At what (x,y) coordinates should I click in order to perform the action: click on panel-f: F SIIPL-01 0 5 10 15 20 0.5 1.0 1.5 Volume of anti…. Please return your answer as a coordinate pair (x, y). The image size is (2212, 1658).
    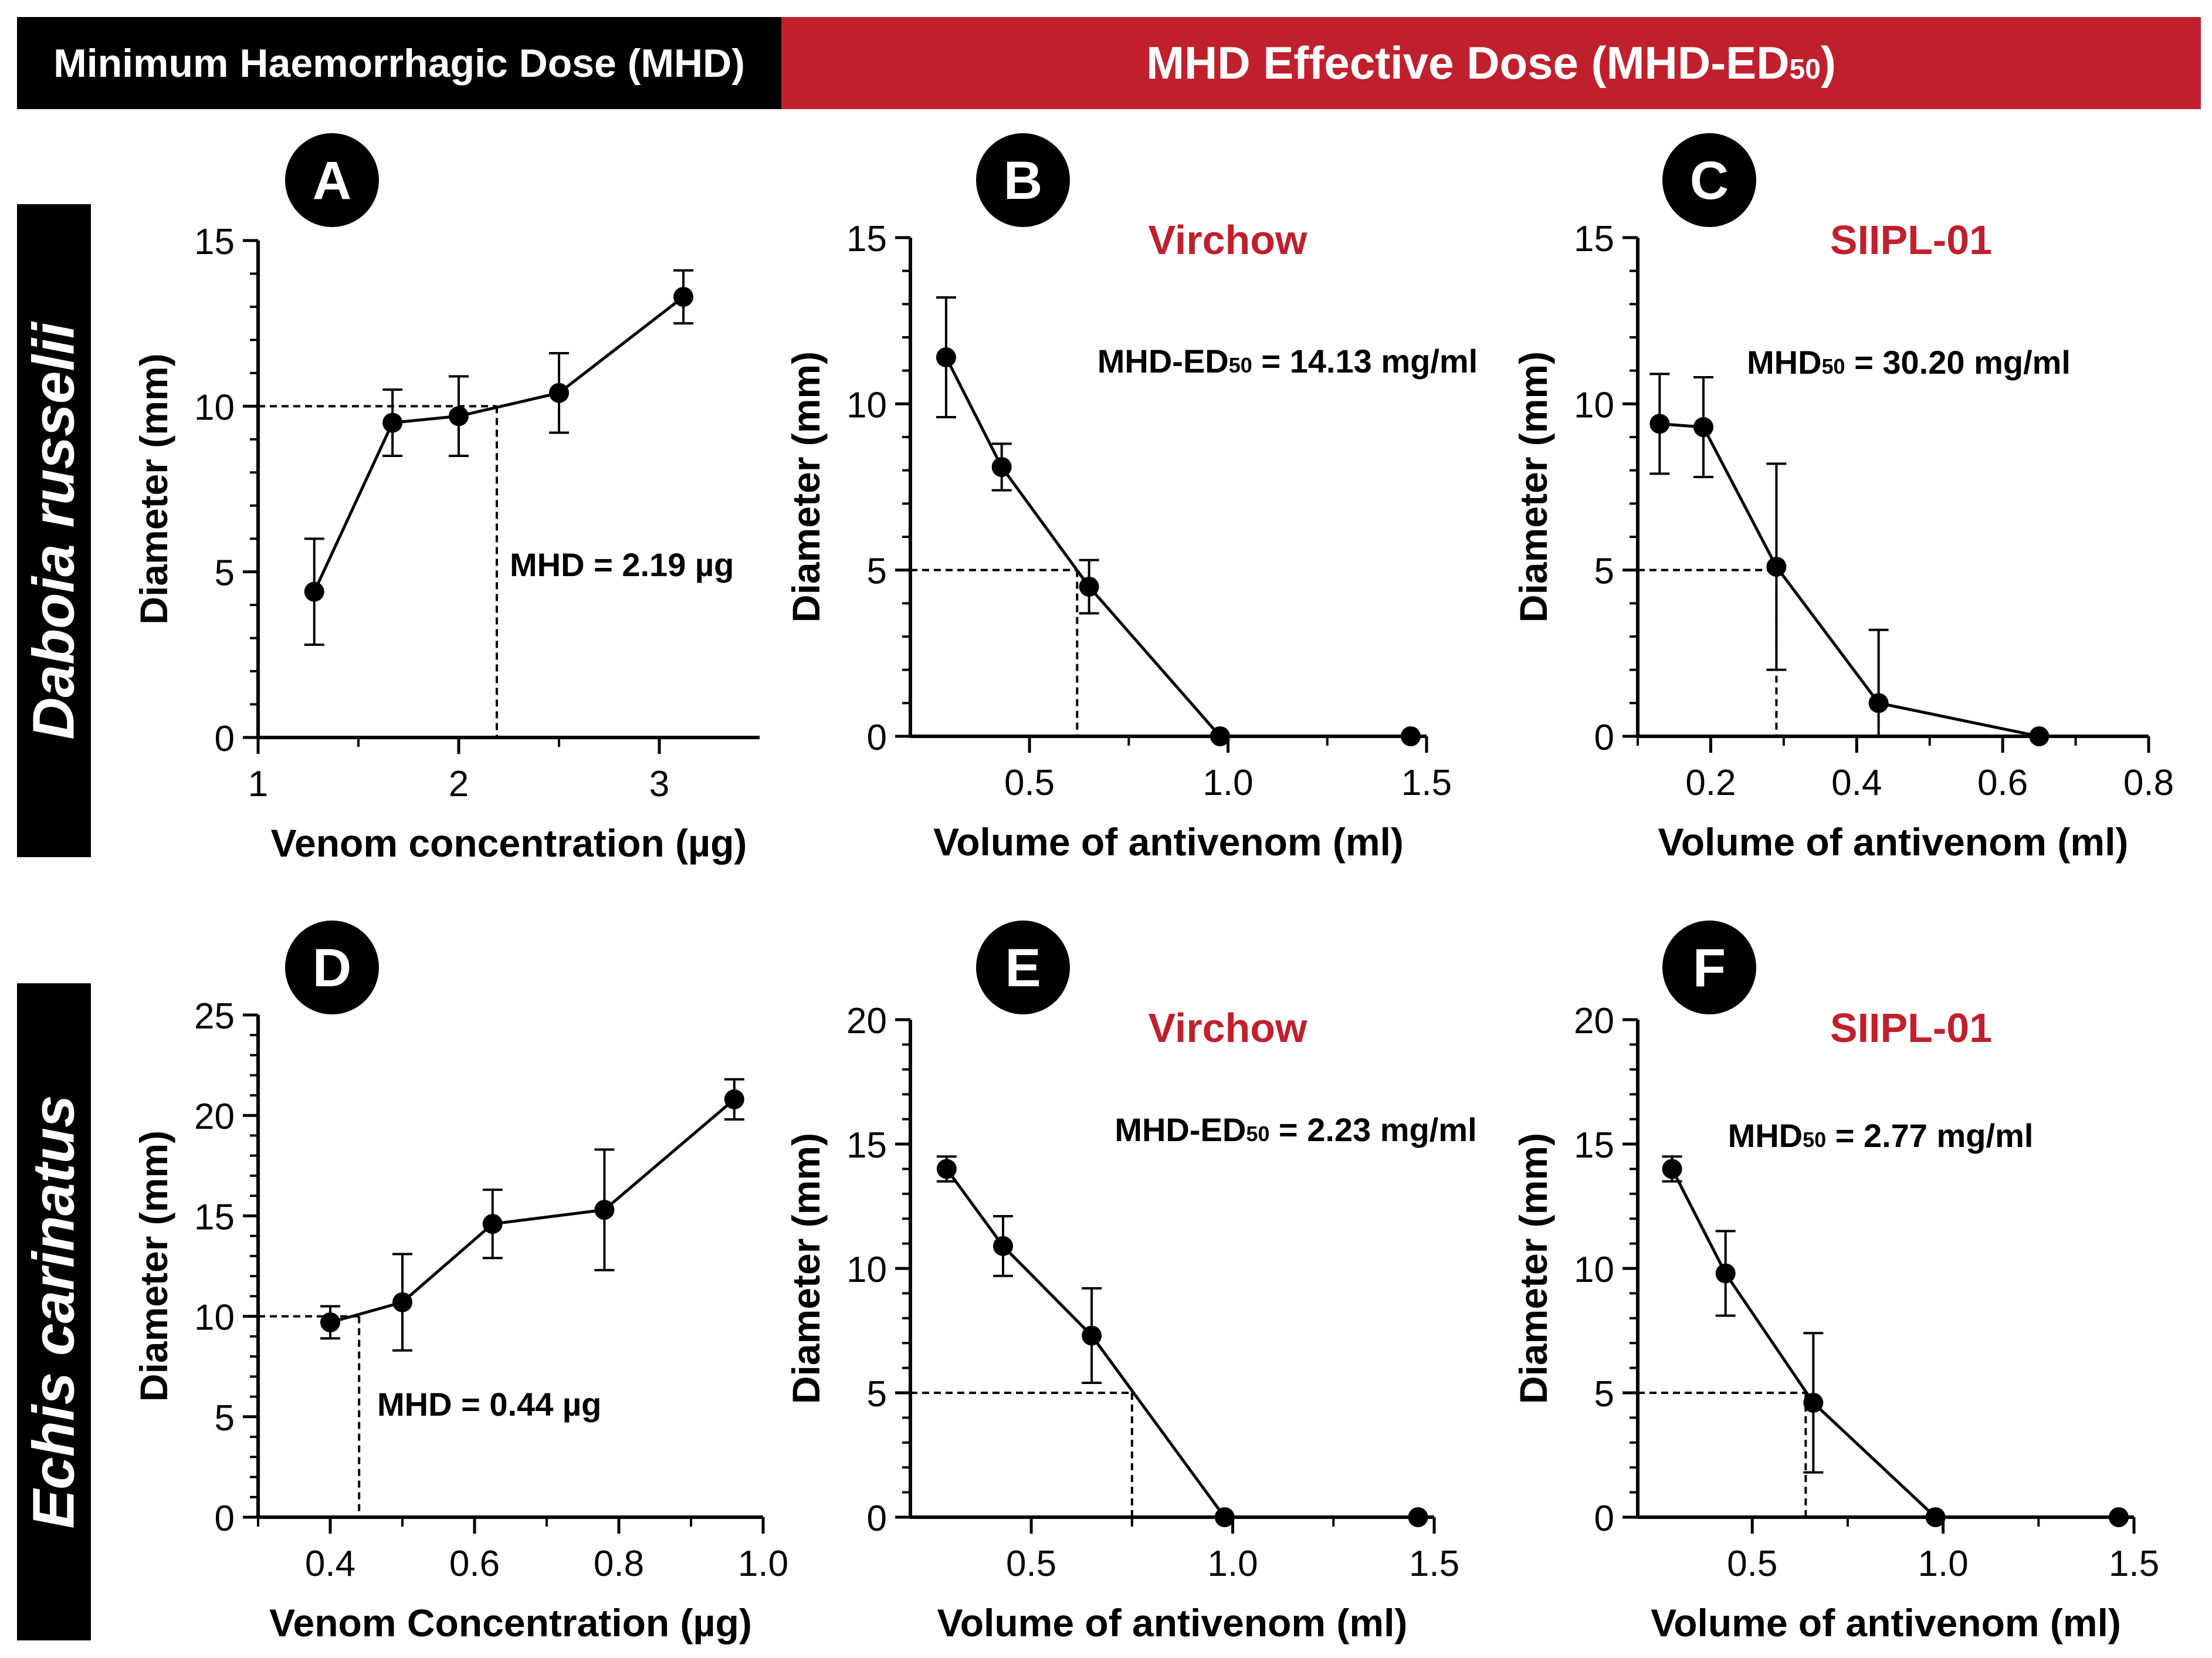
    Looking at the image, I should click on (1835, 1283).